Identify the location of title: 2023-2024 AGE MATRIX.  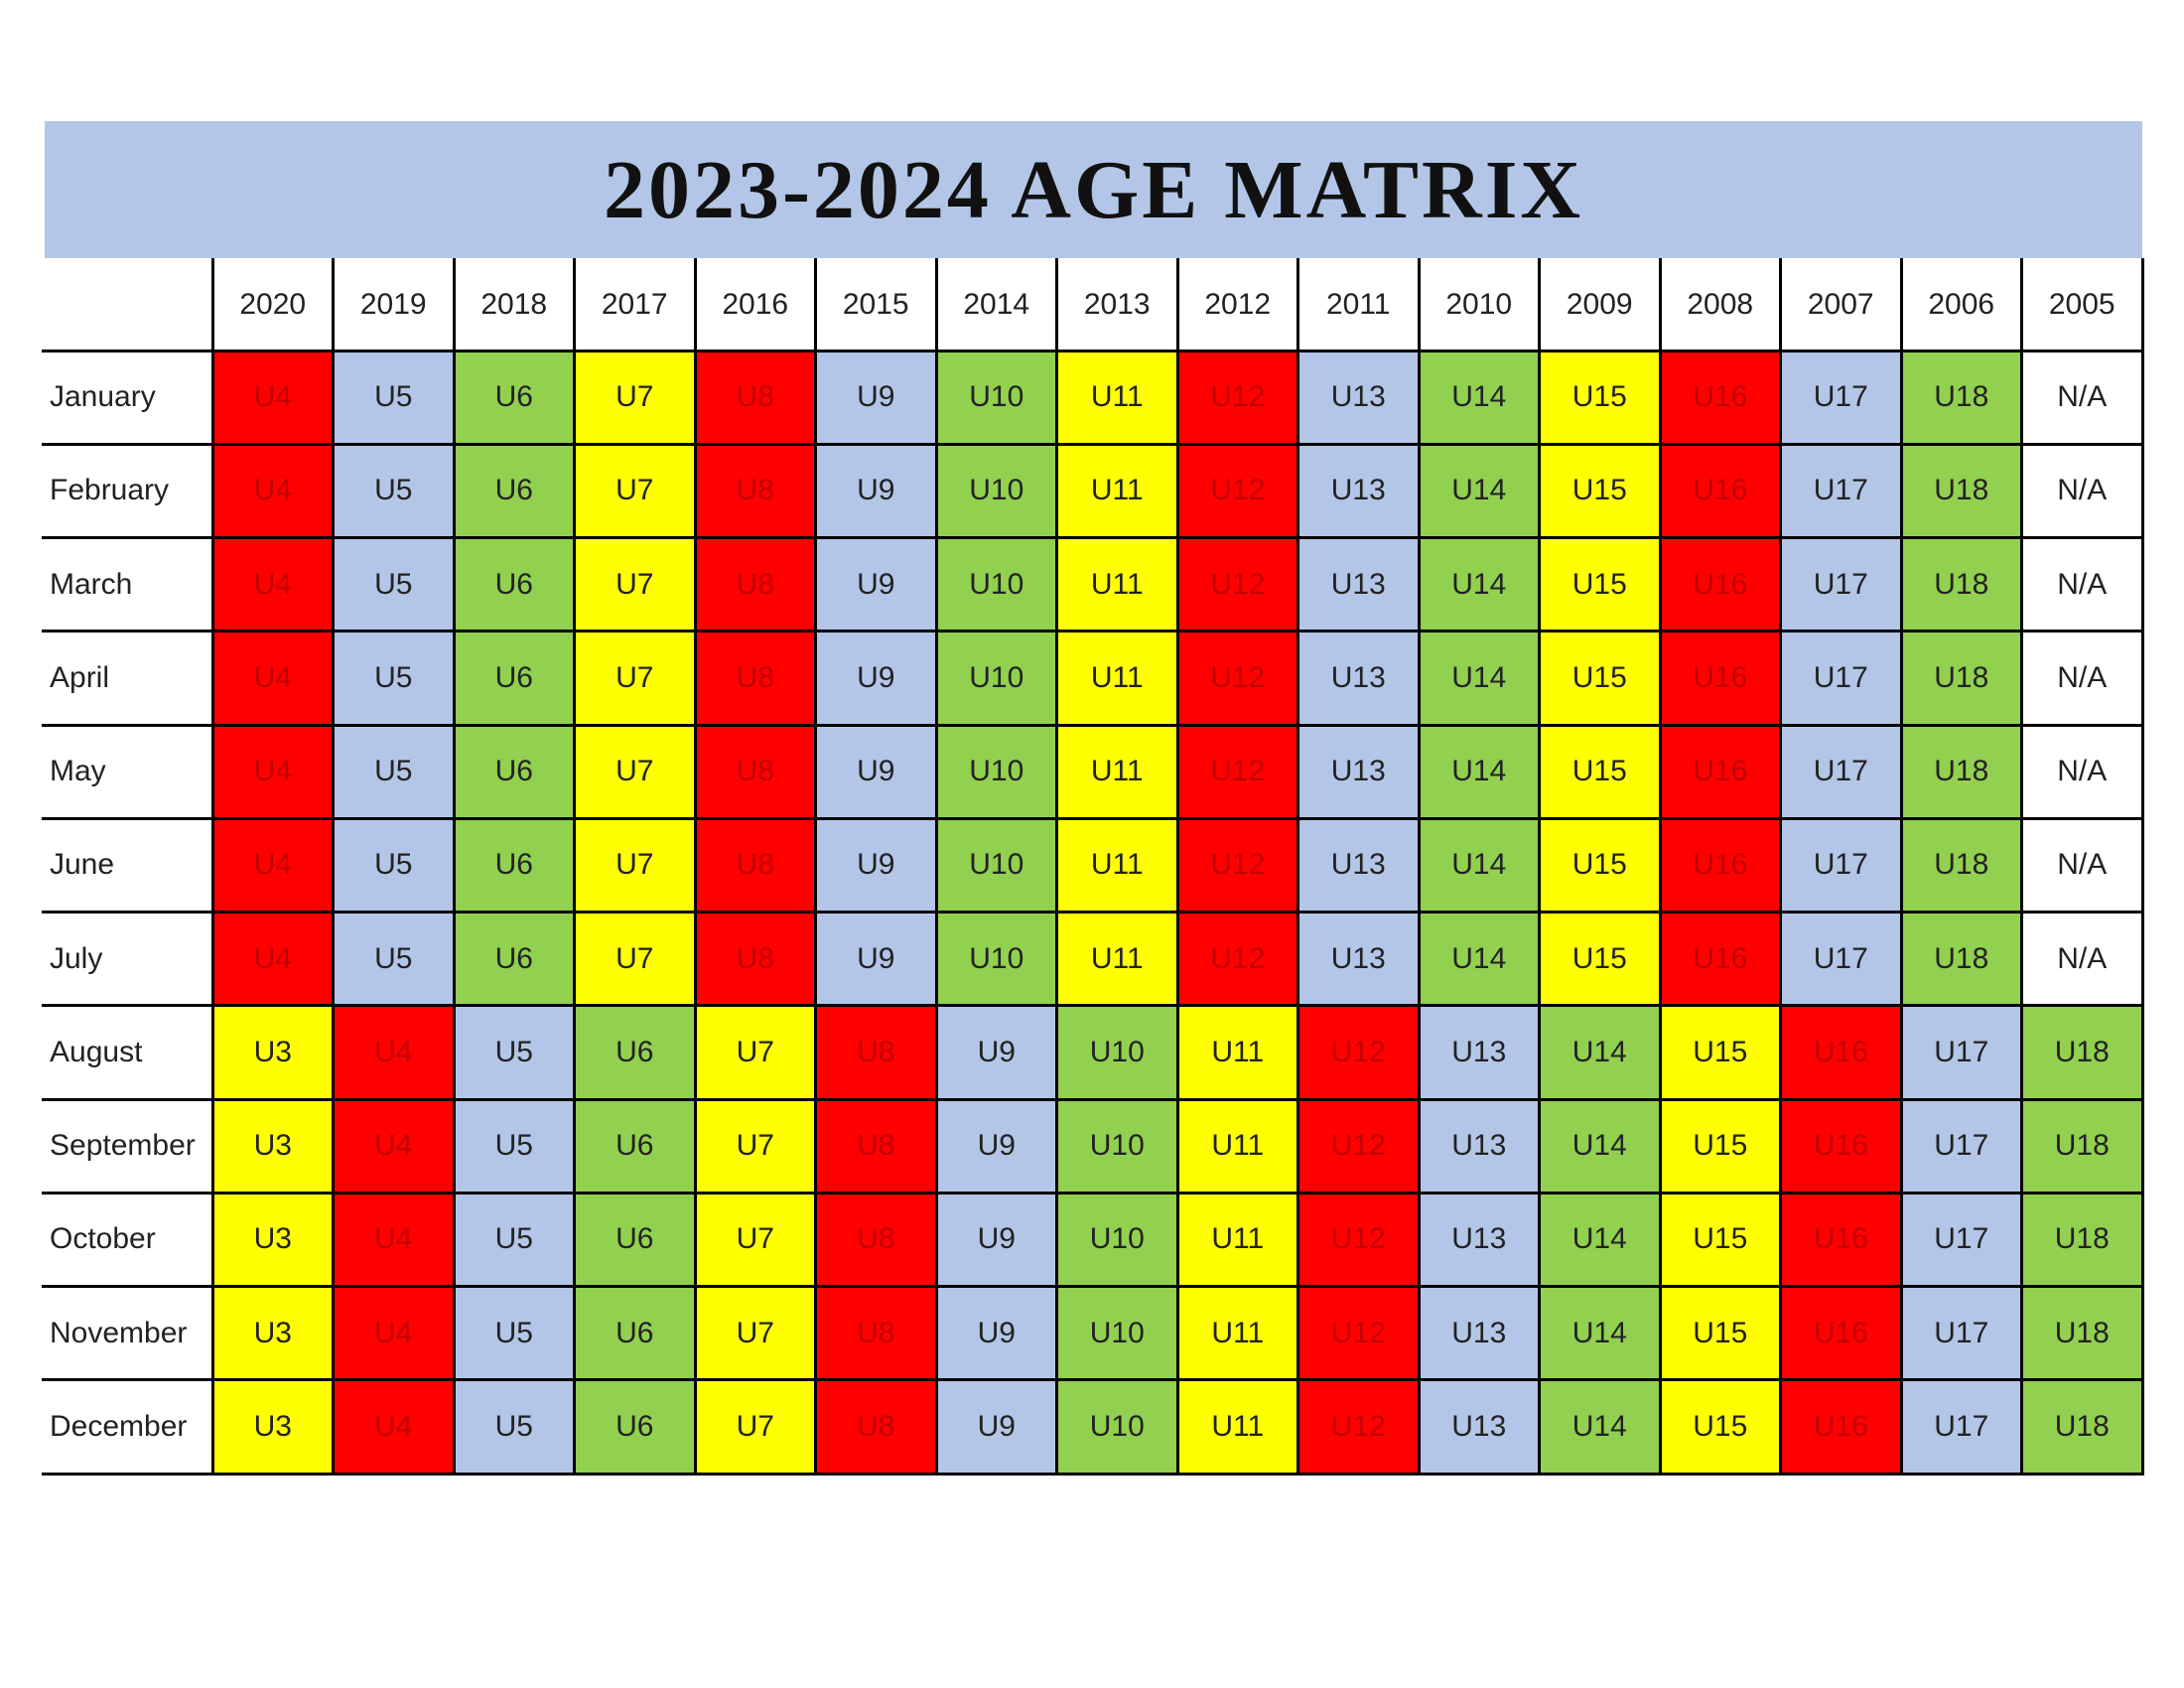
(1093, 189).